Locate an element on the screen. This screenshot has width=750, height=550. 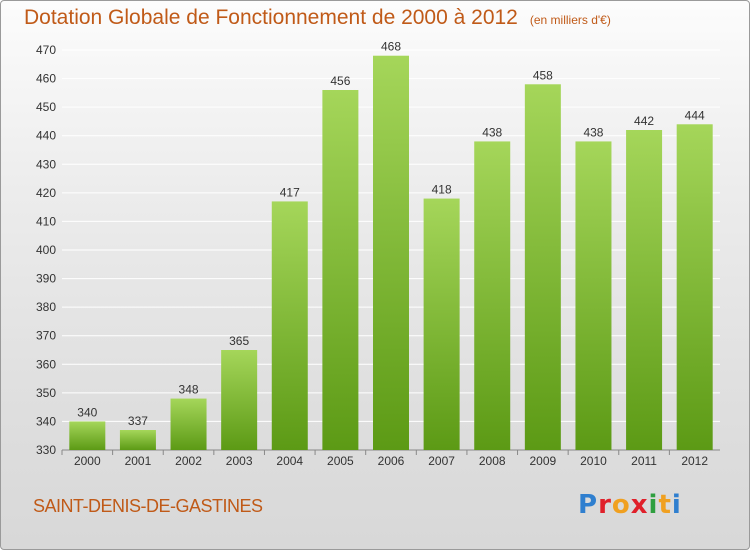
value-label-2005: 456 is located at coordinates (340, 81).